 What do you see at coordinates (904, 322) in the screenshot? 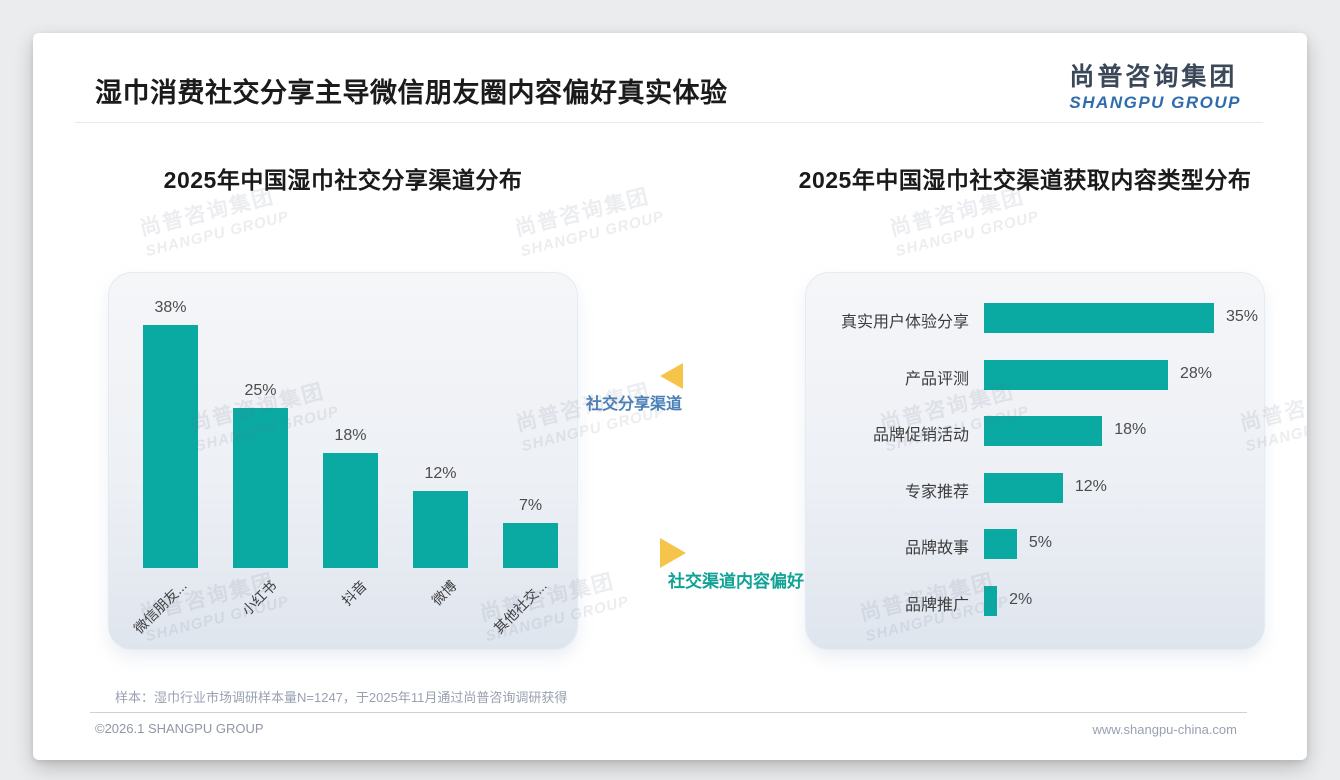
I see `category-label: 真实用户体验分享` at bounding box center [904, 322].